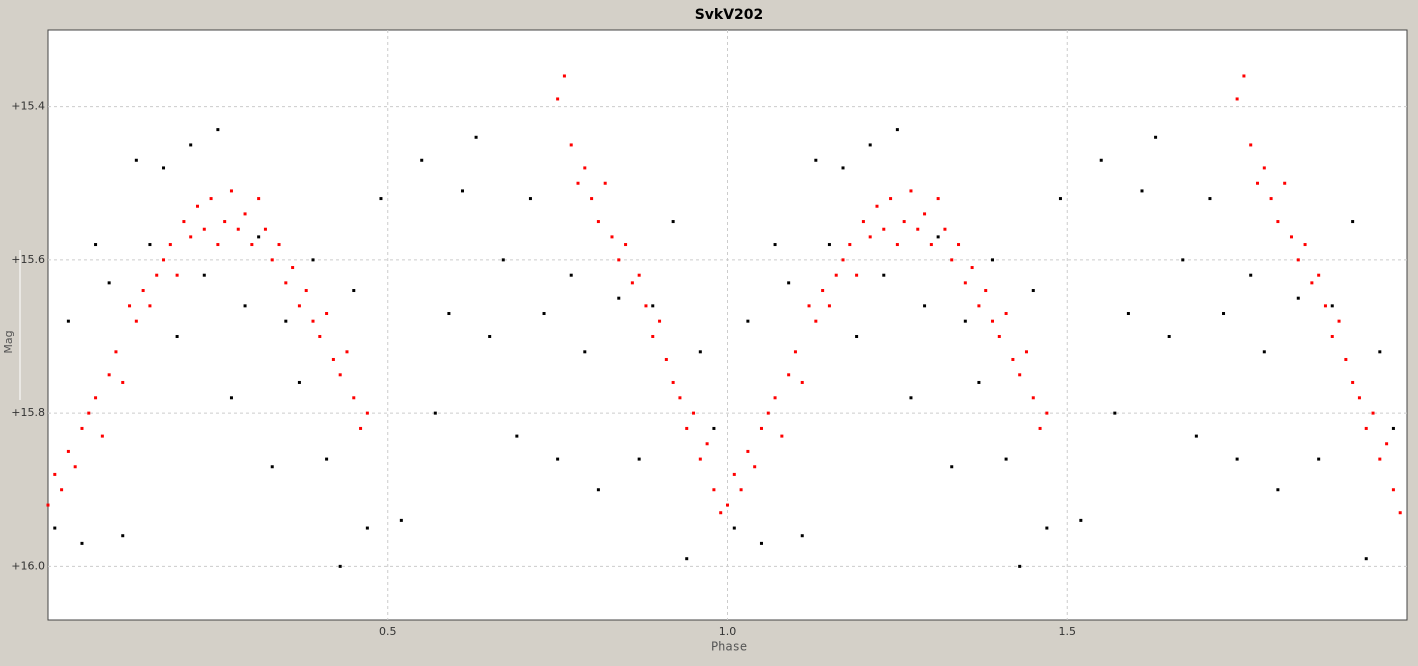 This screenshot has height=666, width=1418. What do you see at coordinates (28, 565) in the screenshot?
I see `y-tick-label: +16.0` at bounding box center [28, 565].